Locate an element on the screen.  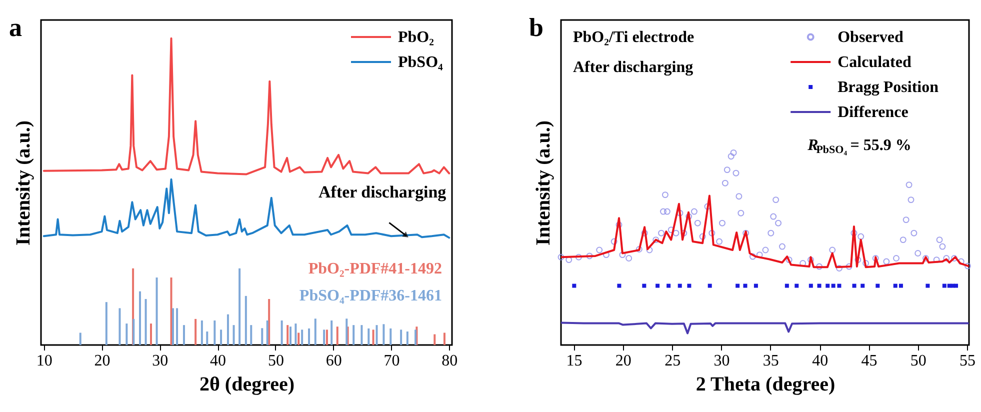
x-axis-title: 2θ (degree) is located at coordinates (247, 385).